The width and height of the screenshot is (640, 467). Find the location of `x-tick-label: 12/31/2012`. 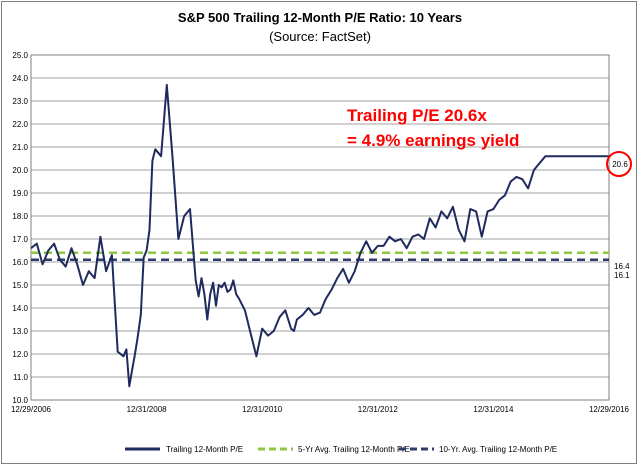

x-tick-label: 12/31/2012 is located at coordinates (378, 409).